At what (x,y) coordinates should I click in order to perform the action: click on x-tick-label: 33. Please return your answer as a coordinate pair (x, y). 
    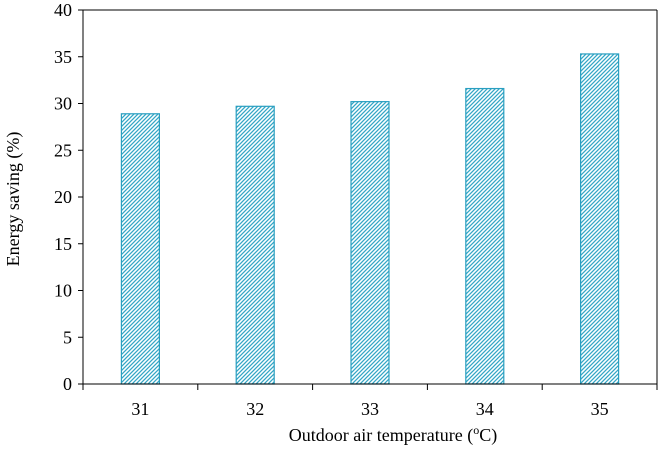
    Looking at the image, I should click on (370, 409).